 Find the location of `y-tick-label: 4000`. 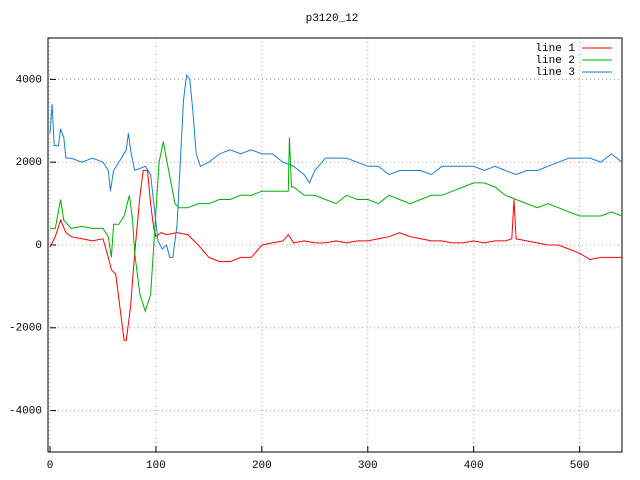

y-tick-label: 4000 is located at coordinates (29, 80).